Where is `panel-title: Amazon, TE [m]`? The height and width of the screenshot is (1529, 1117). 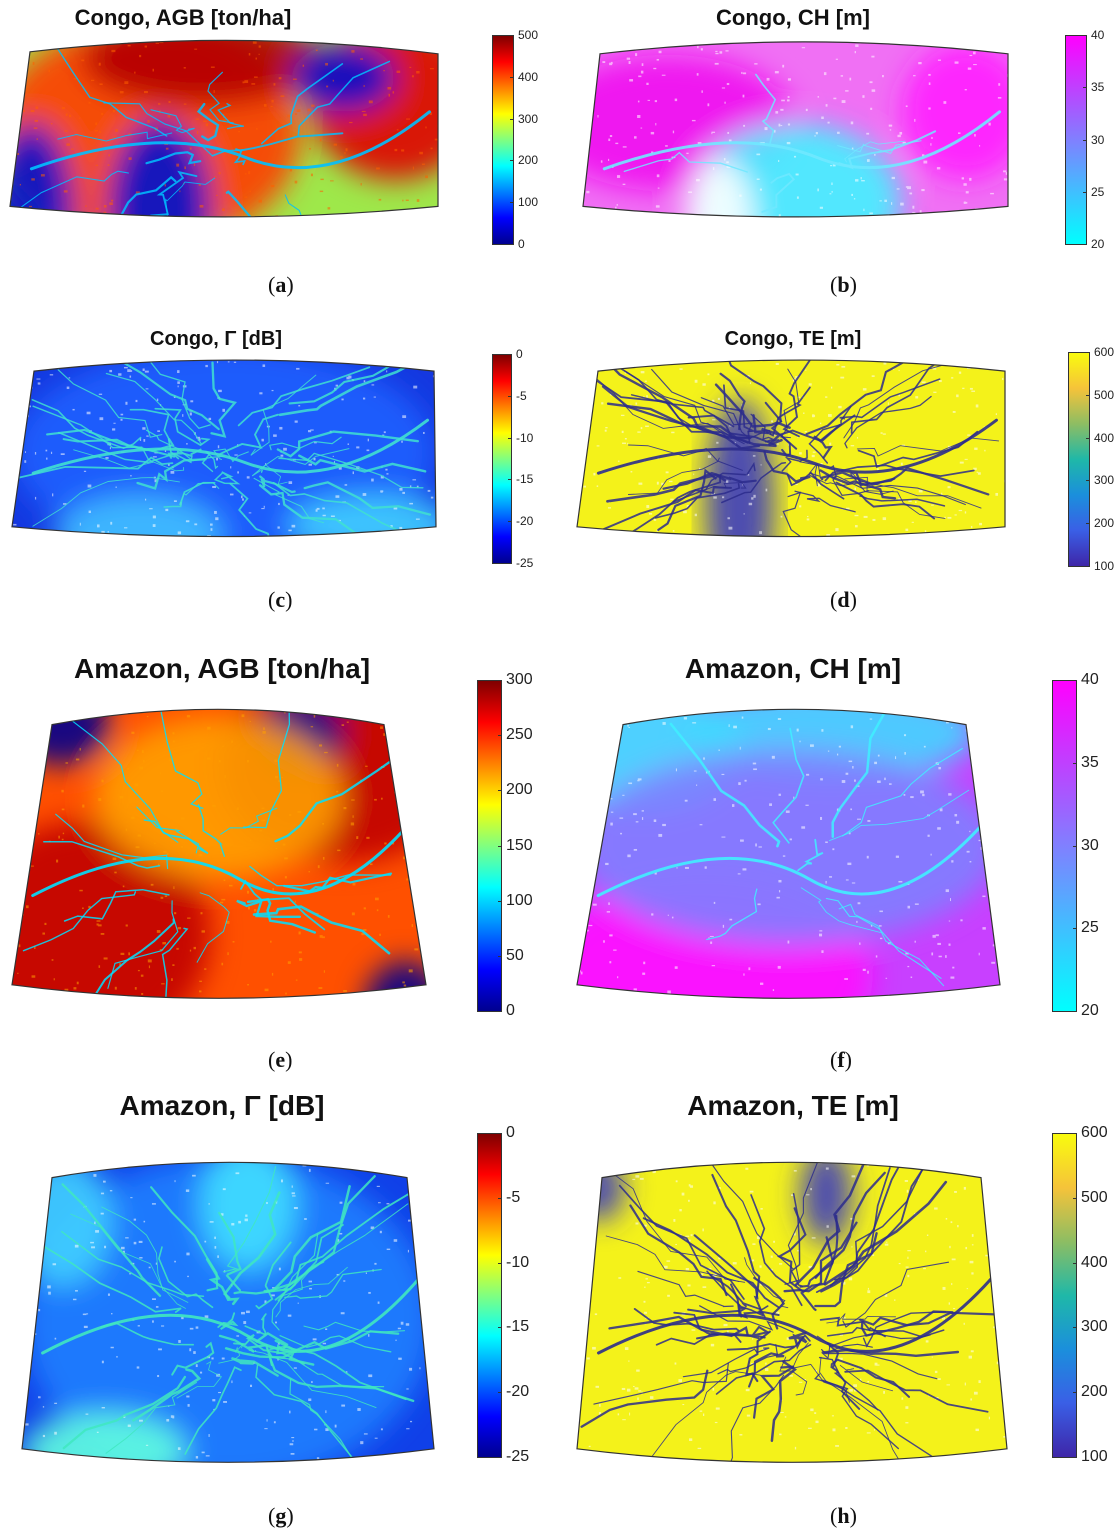 panel-title: Amazon, TE [m] is located at coordinates (793, 1105).